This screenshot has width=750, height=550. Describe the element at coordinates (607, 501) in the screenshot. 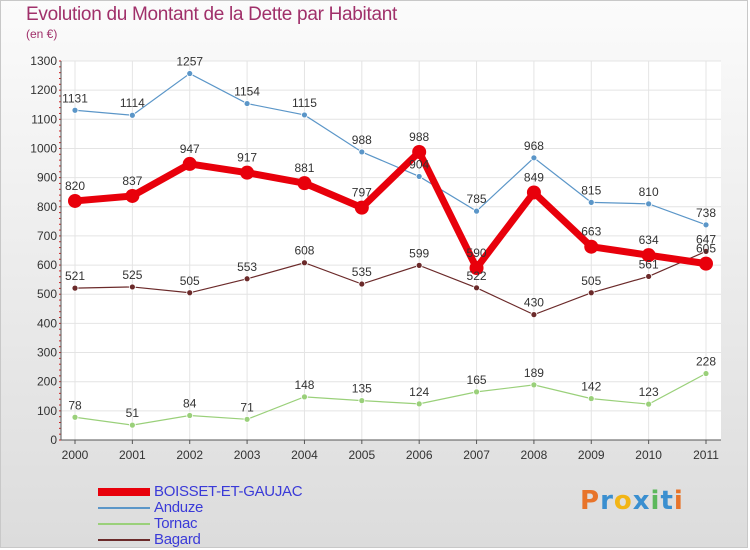

I see `logo-letter: r` at that location.